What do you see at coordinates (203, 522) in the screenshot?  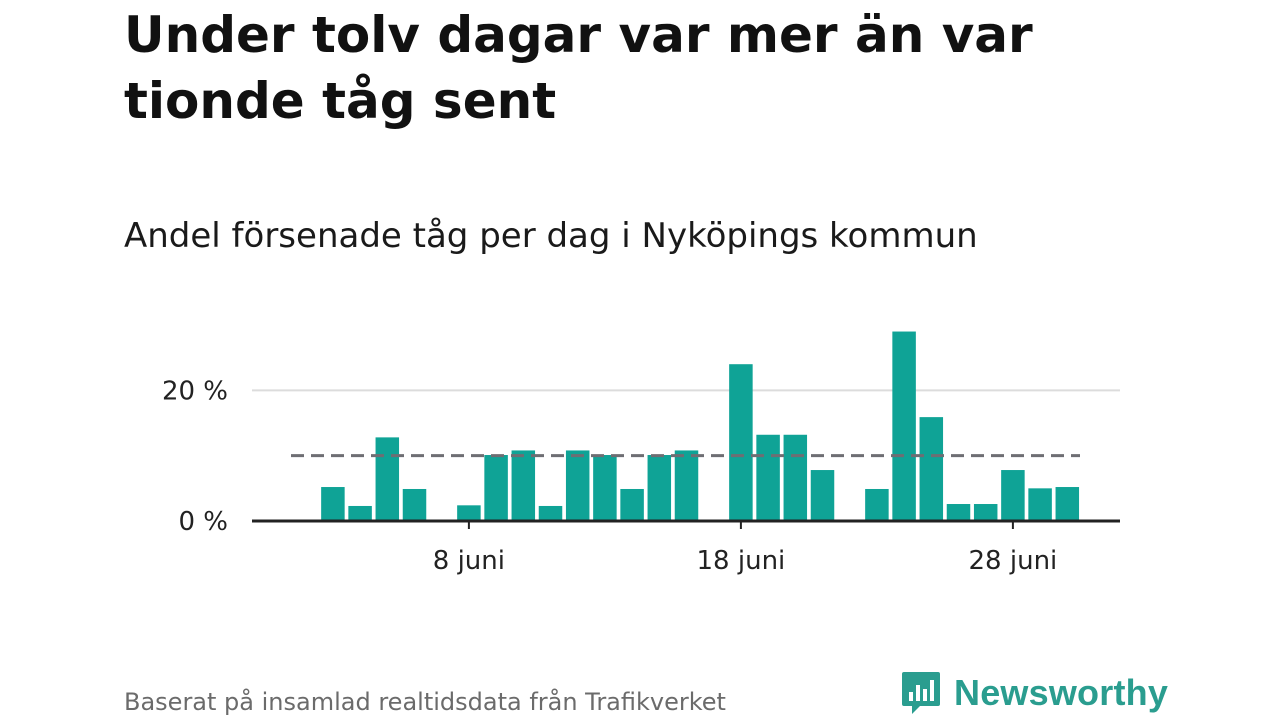 I see `y-tick-label: 0 %` at bounding box center [203, 522].